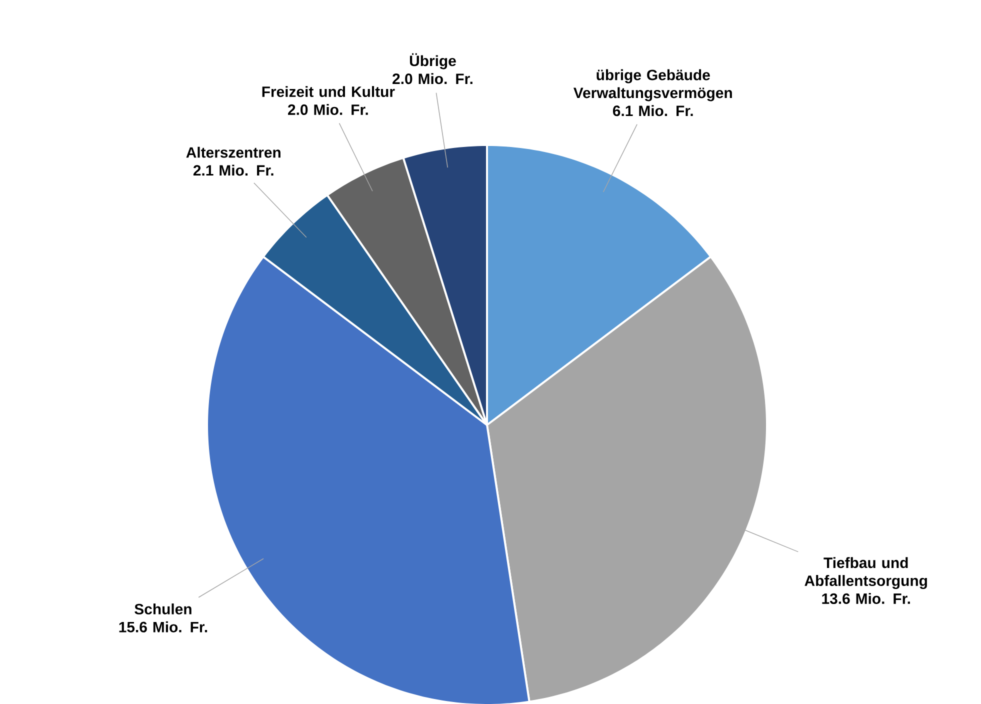 Image resolution: width=981 pixels, height=704 pixels. What do you see at coordinates (163, 608) in the screenshot?
I see `slice-label: Schulen` at bounding box center [163, 608].